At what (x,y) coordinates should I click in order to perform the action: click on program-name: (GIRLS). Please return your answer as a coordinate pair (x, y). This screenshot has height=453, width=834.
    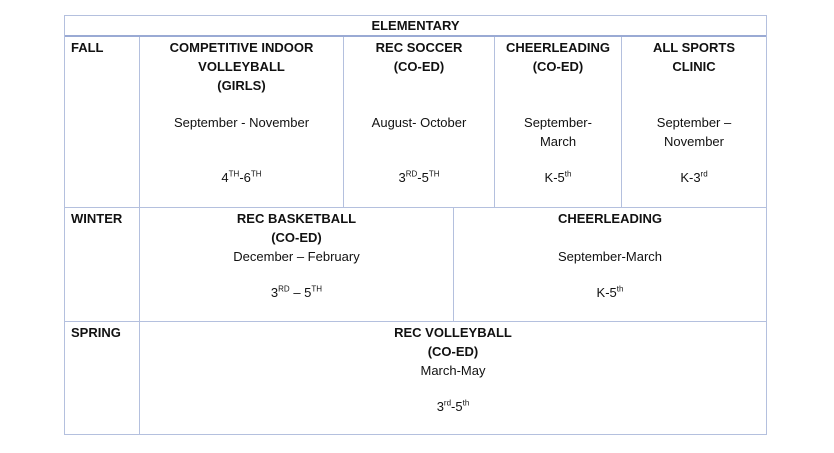
    Looking at the image, I should click on (241, 85).